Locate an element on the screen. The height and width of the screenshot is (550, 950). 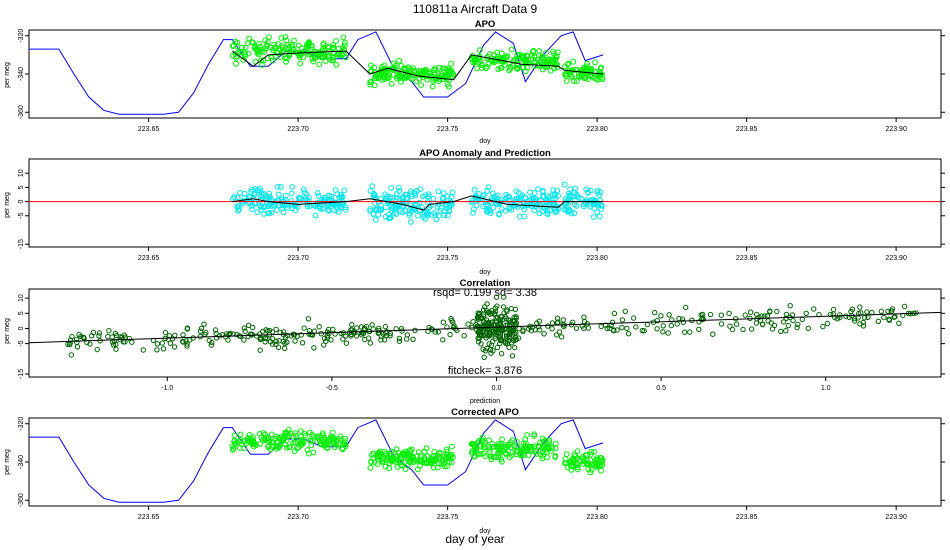
corrected-apo-panel-title: Corrected APO is located at coordinates (485, 412).